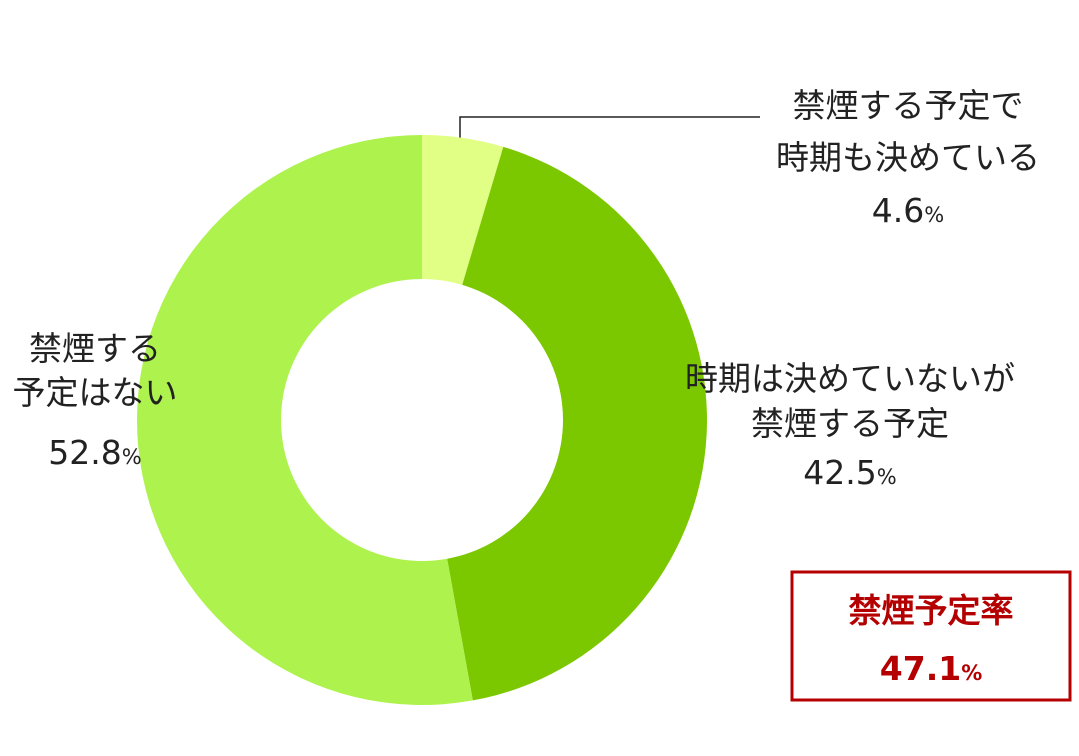 The height and width of the screenshot is (756, 1079). I want to click on annotation-value: 47.1%, so click(931, 668).